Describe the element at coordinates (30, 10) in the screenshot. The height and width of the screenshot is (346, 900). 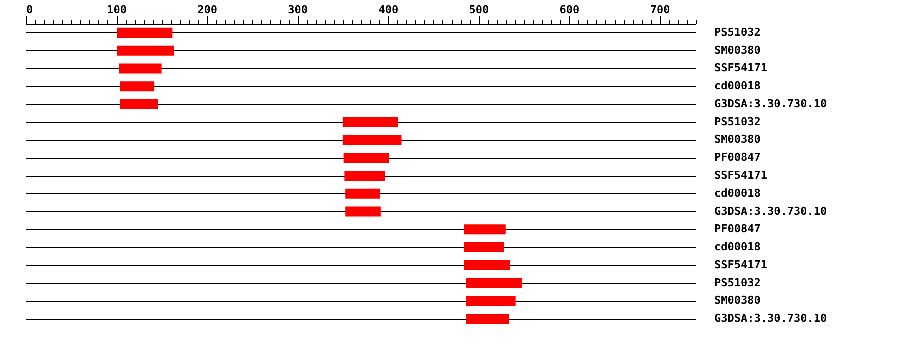
I see `x-tick-label: 0` at that location.